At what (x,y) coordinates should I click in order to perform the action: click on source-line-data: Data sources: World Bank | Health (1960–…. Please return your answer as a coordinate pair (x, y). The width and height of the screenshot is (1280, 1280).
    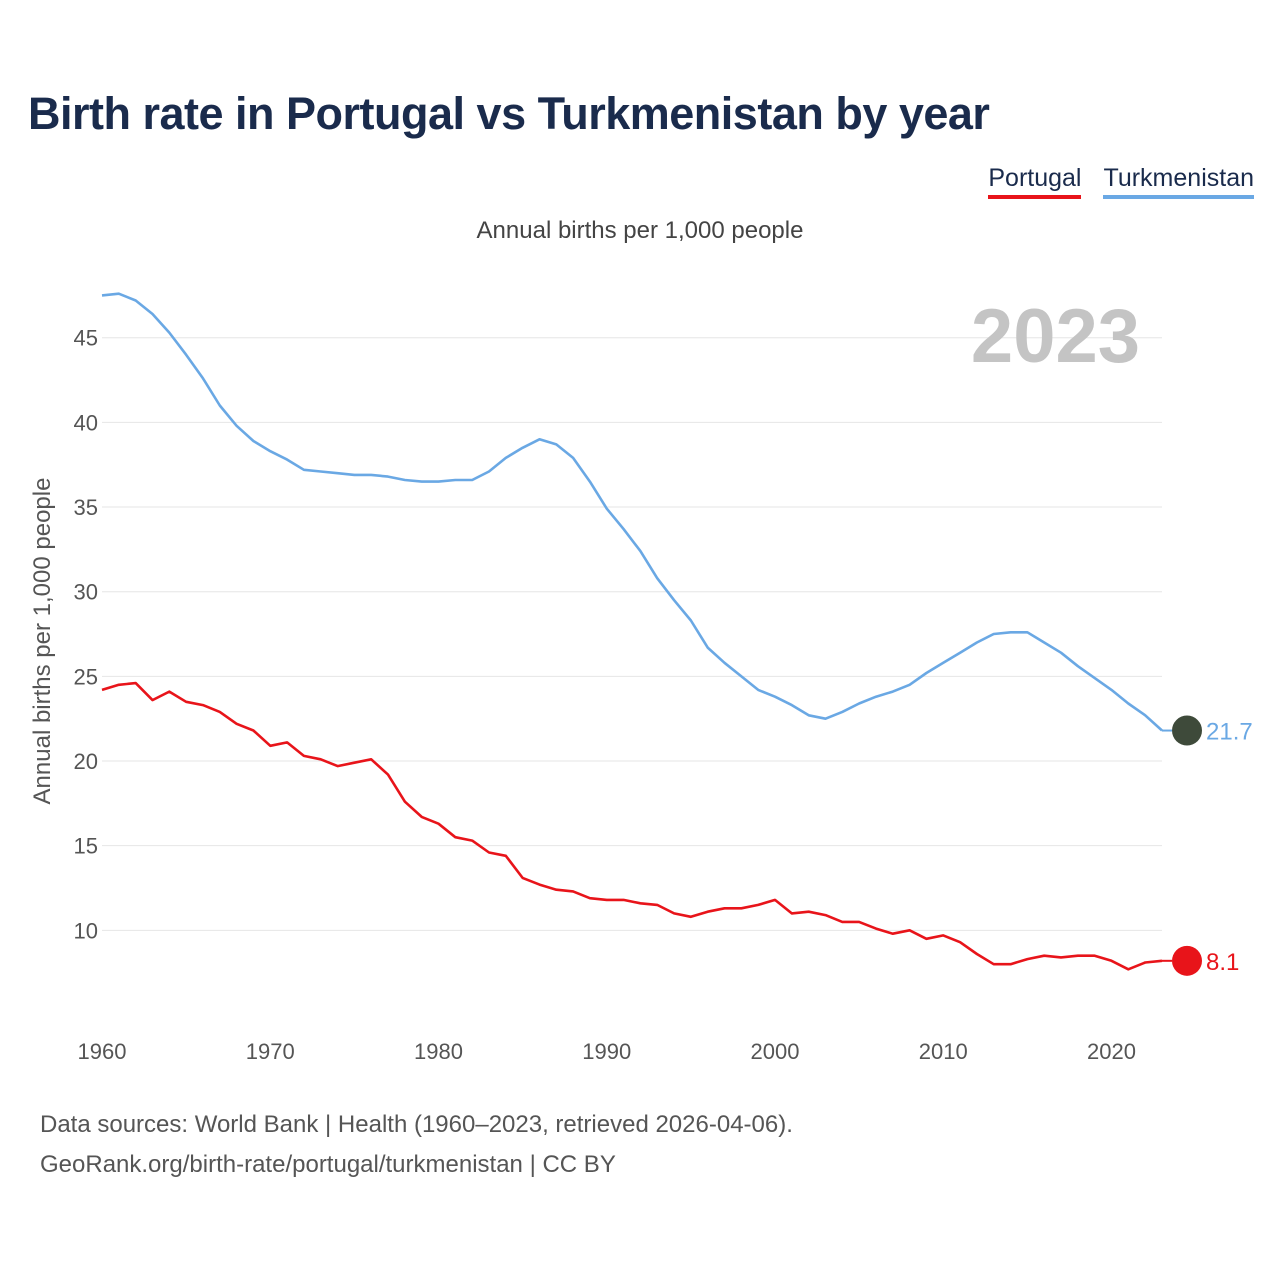
    Looking at the image, I should click on (416, 1124).